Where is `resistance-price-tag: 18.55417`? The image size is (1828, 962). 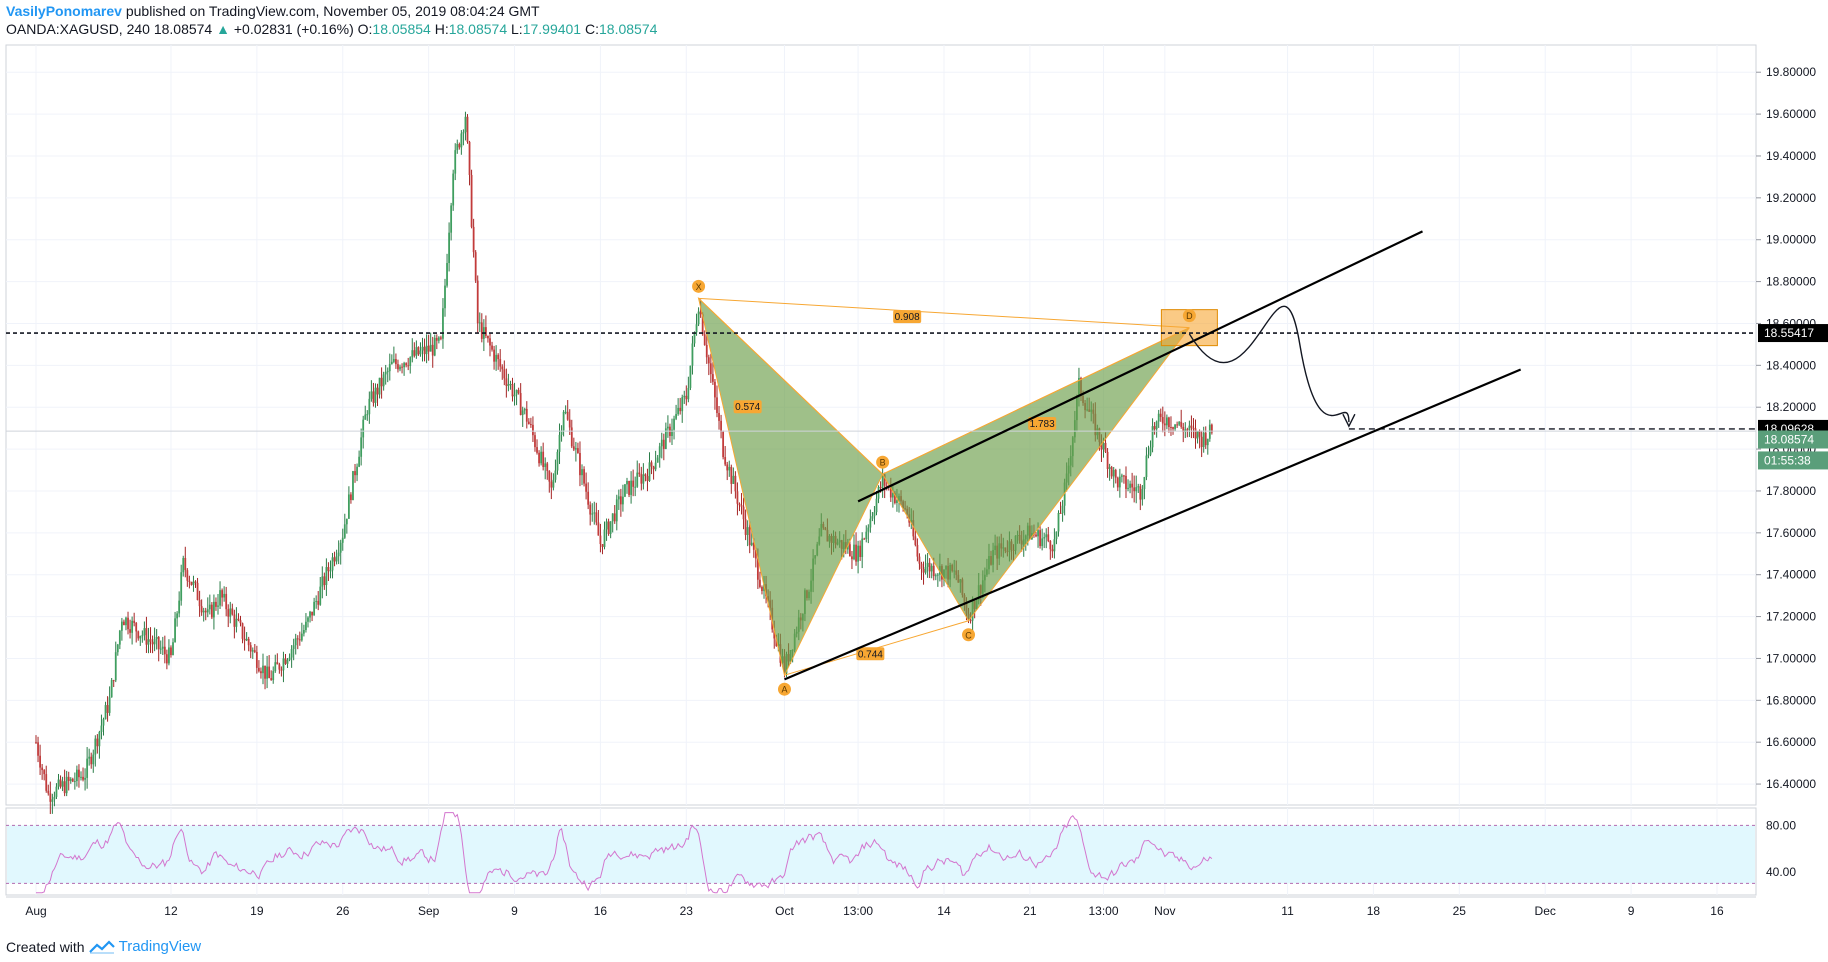 resistance-price-tag: 18.55417 is located at coordinates (1789, 333).